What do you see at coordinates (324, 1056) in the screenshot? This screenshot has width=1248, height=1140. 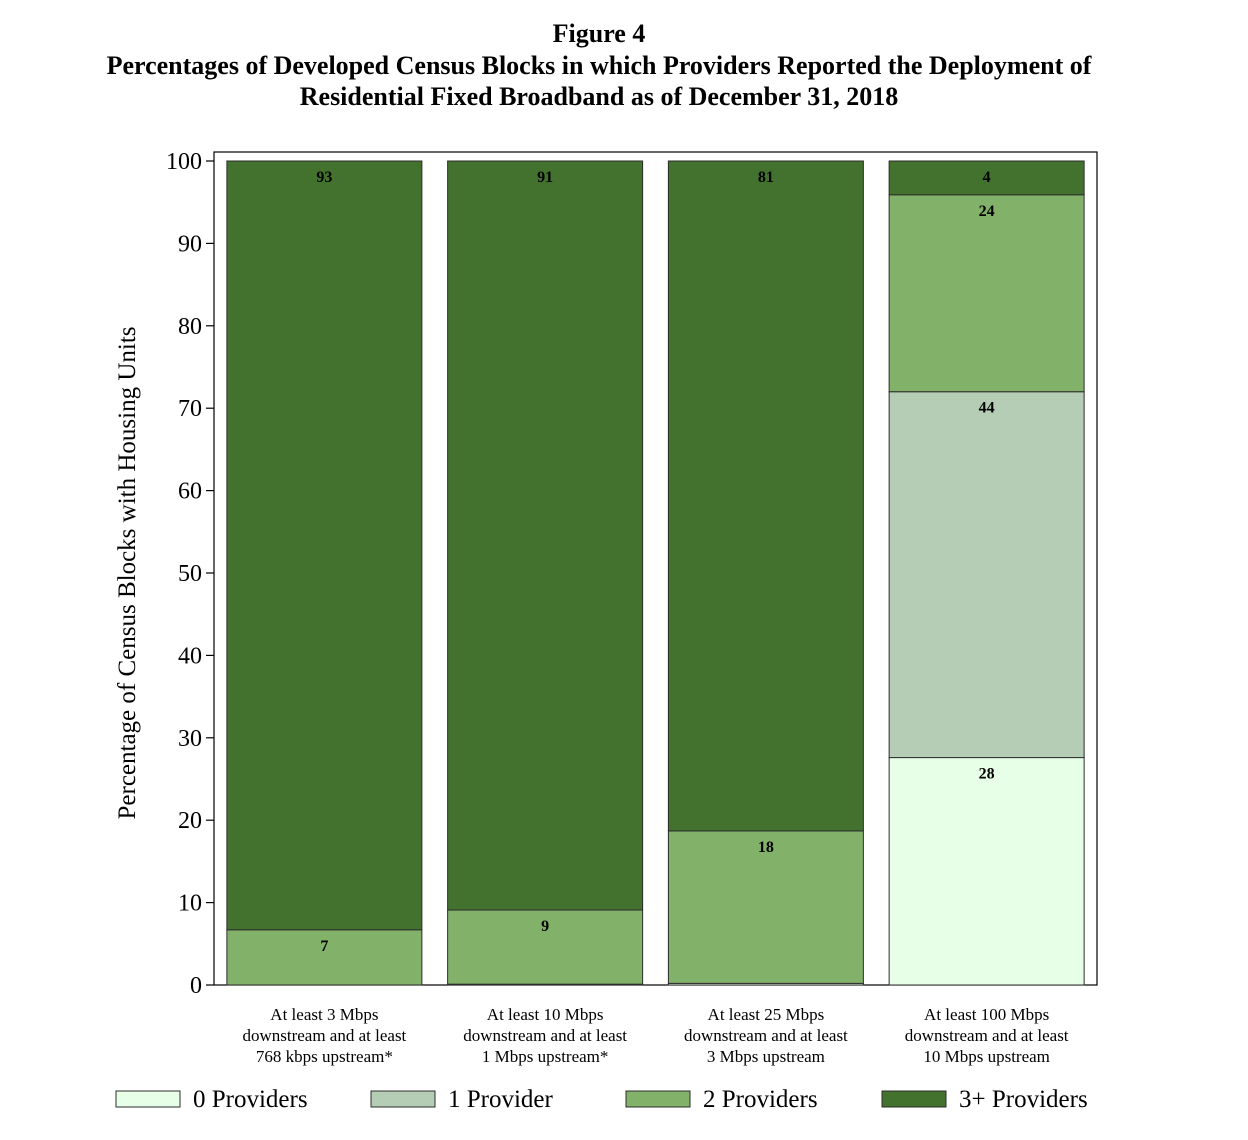 I see `category-label: 768 kbps upstream*` at bounding box center [324, 1056].